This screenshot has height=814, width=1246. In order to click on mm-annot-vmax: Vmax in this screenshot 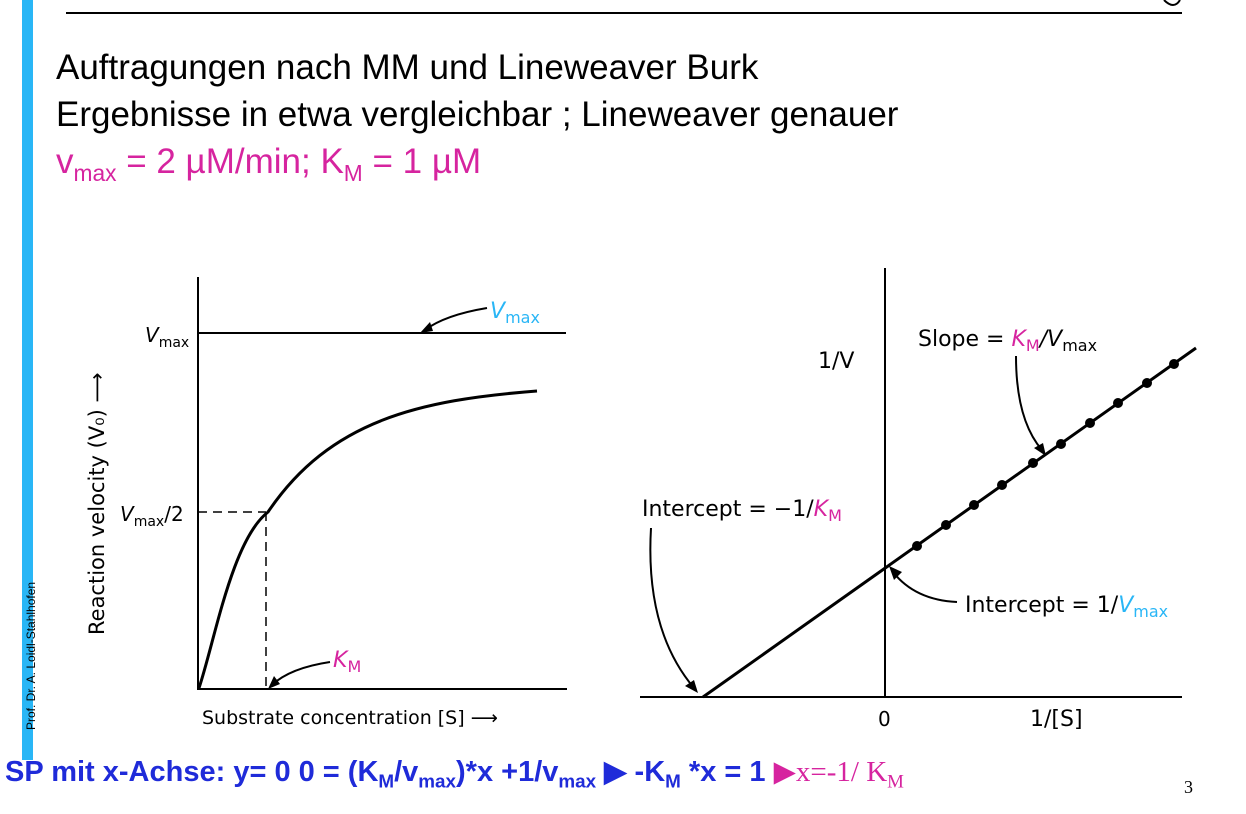, I will do `click(515, 313)`.